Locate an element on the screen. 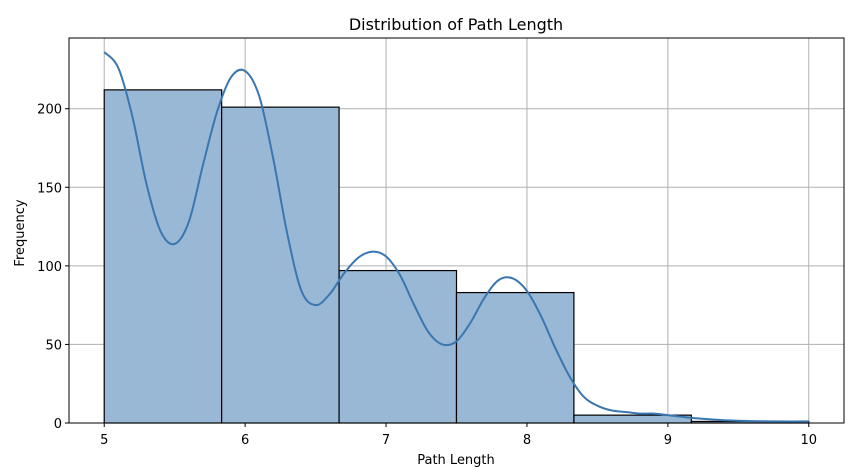 The height and width of the screenshot is (467, 865). x-axis-label: Path Length is located at coordinates (456, 460).